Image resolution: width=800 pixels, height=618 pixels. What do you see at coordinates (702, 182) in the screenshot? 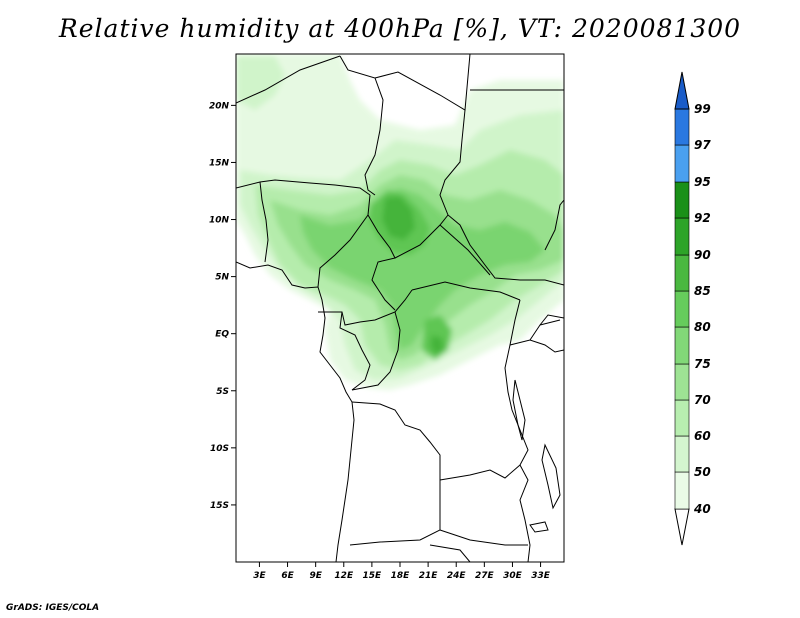
I see `colorbar-label: 95` at bounding box center [702, 182].